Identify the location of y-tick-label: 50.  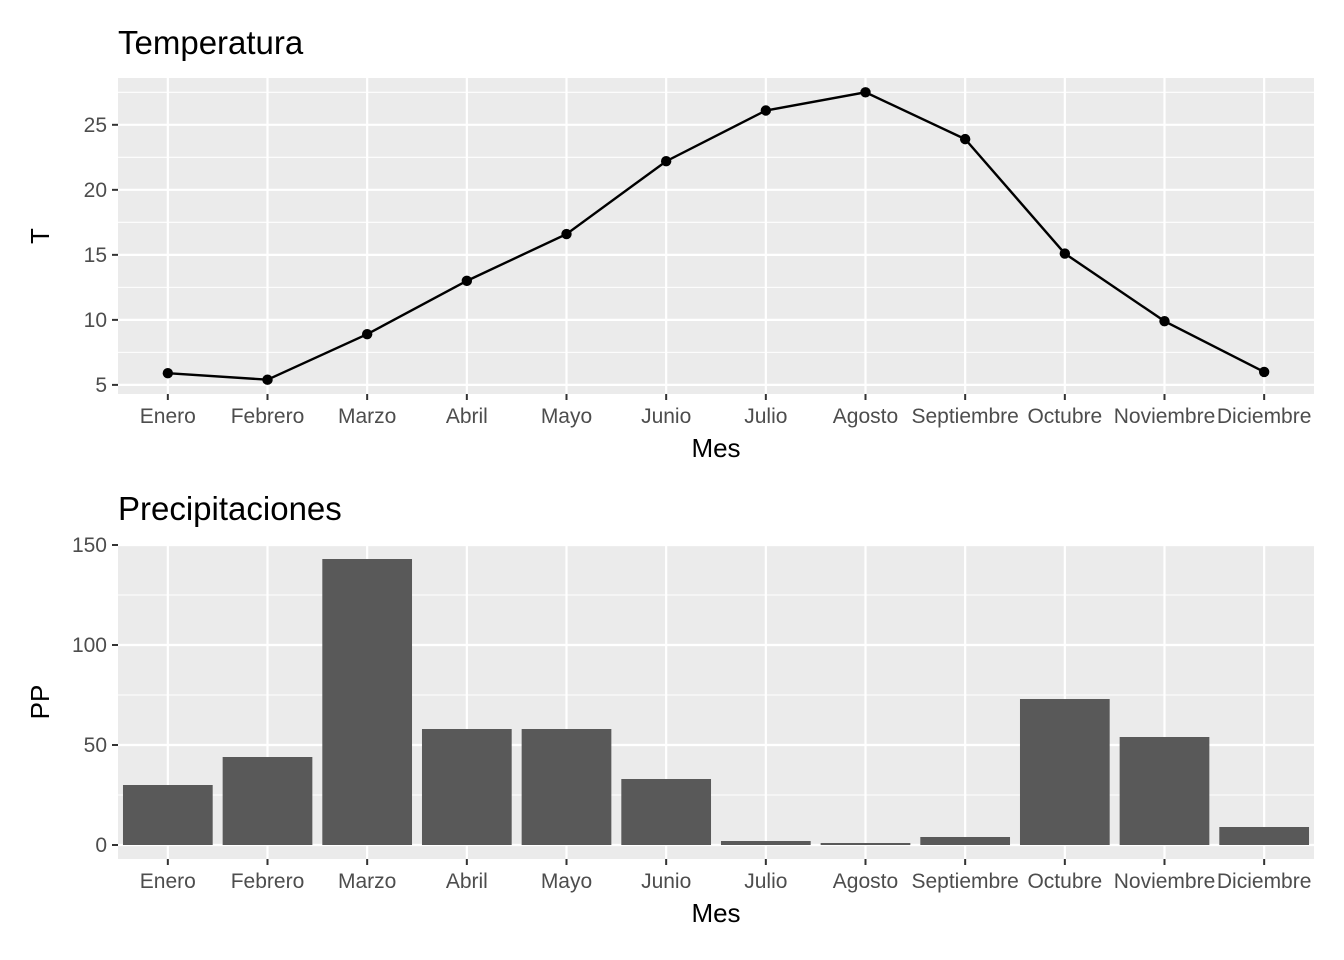
(95, 745).